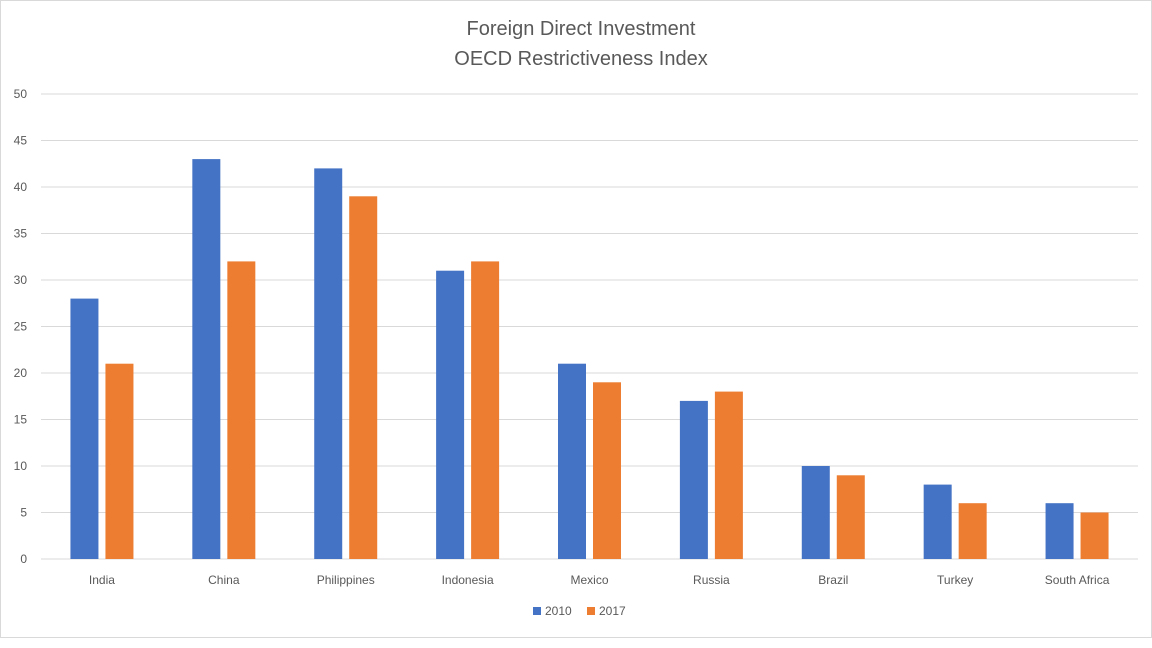 The width and height of the screenshot is (1152, 648). I want to click on bar-2010-india, so click(84, 428).